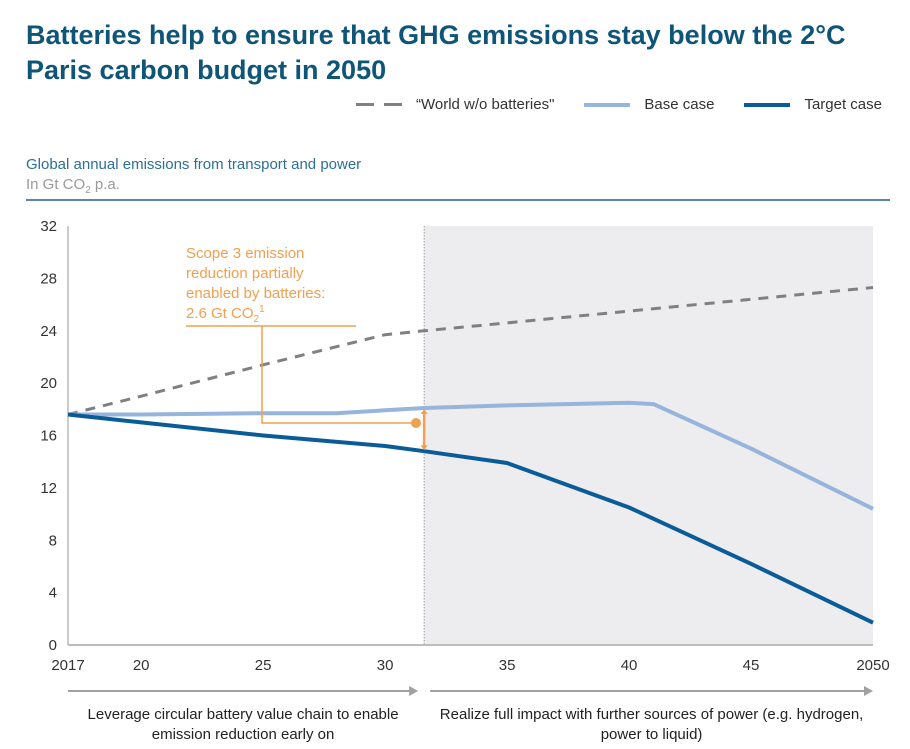  What do you see at coordinates (48, 488) in the screenshot?
I see `y-tick-label: 12` at bounding box center [48, 488].